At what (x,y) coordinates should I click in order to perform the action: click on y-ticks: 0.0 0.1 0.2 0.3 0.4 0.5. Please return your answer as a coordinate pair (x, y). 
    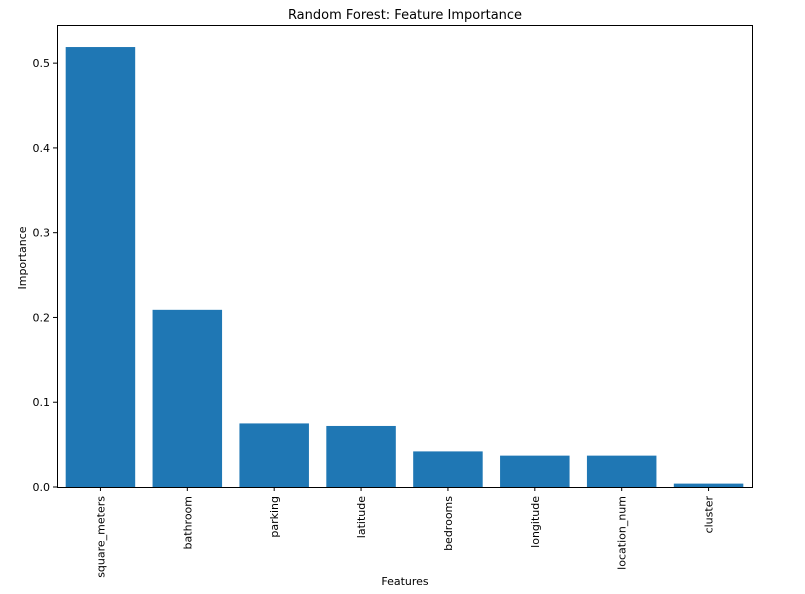
    Looking at the image, I should click on (45, 275).